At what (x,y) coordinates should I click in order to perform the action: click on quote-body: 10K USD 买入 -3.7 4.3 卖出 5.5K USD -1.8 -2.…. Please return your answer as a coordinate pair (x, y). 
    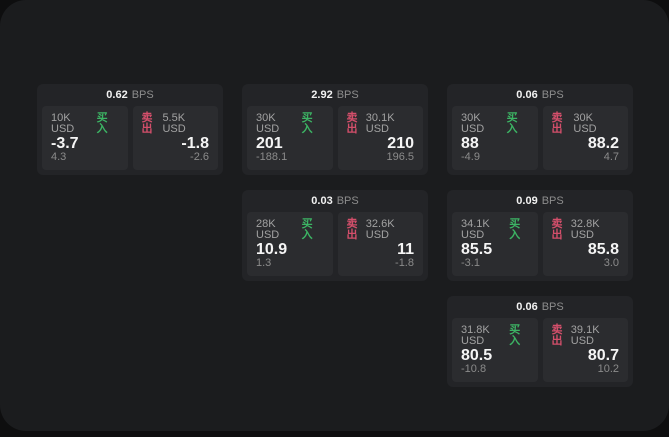
    Looking at the image, I should click on (130, 140).